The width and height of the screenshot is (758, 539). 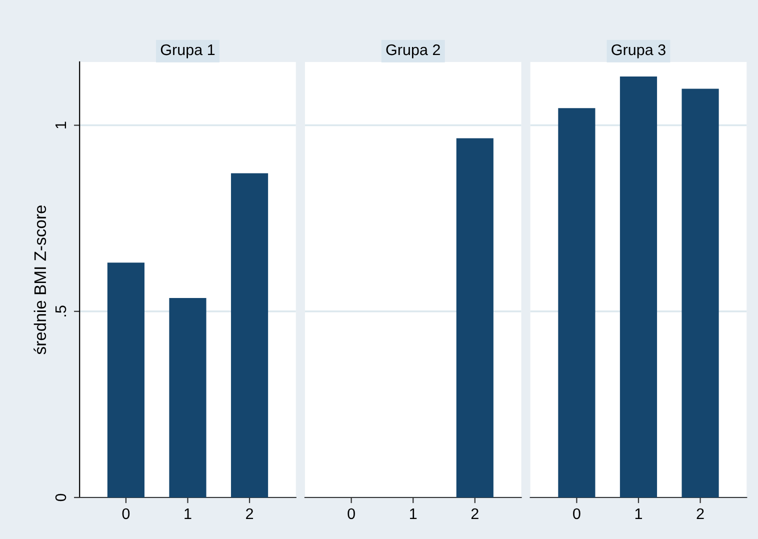 I want to click on y-tick-label: .5, so click(x=60, y=311).